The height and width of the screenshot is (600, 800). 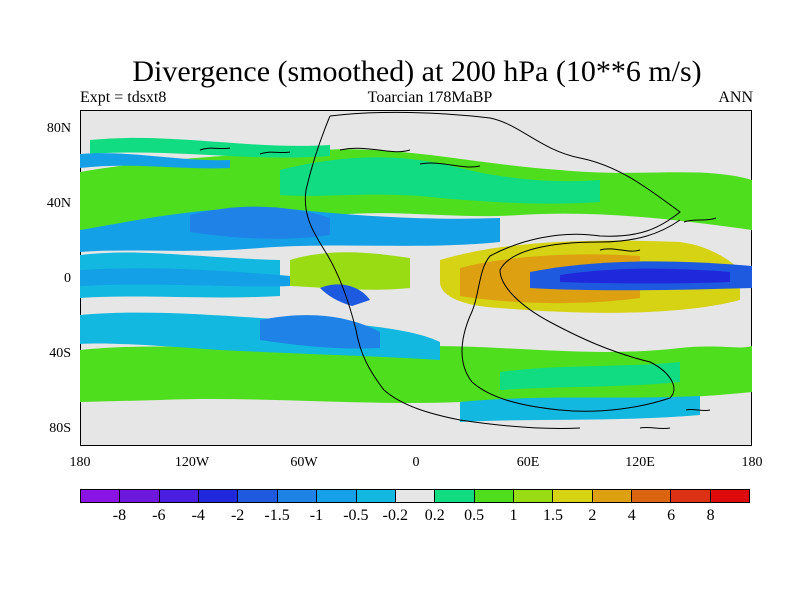 What do you see at coordinates (416, 374) in the screenshot?
I see `southern-divergence-band` at bounding box center [416, 374].